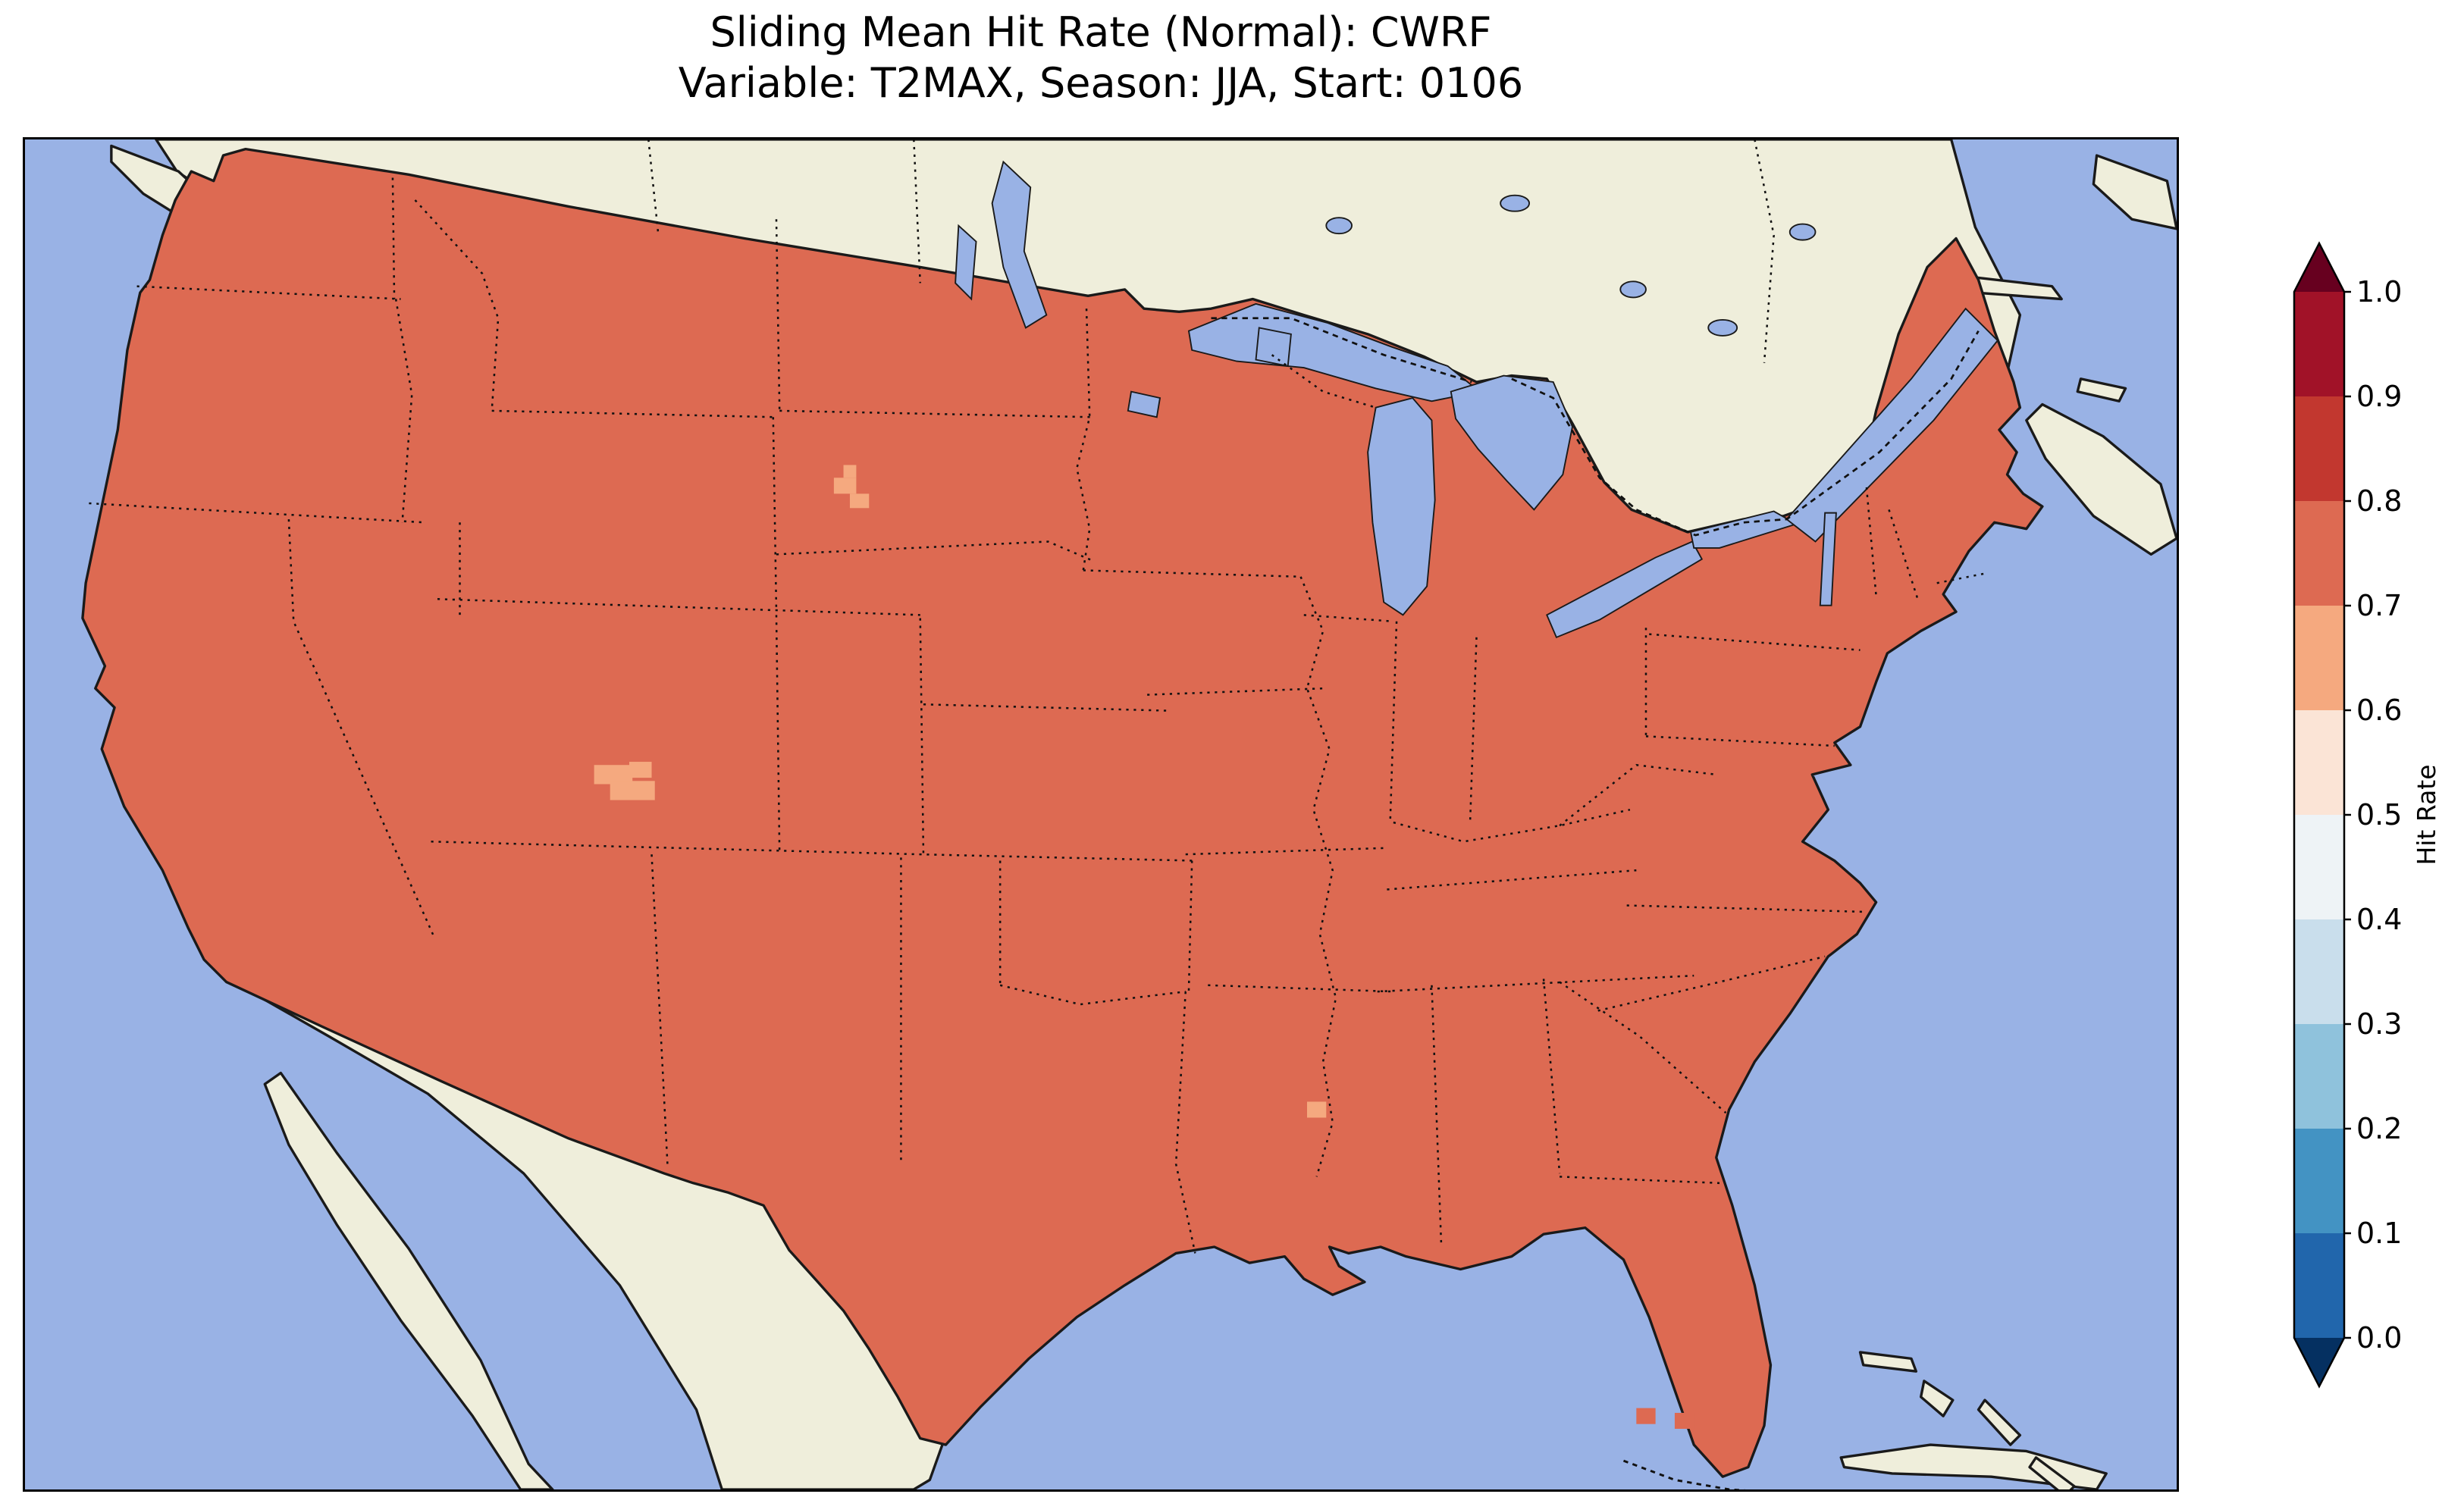 The width and height of the screenshot is (2464, 1494). What do you see at coordinates (2379, 1128) in the screenshot?
I see `colorbar-tick-label: 0.2` at bounding box center [2379, 1128].